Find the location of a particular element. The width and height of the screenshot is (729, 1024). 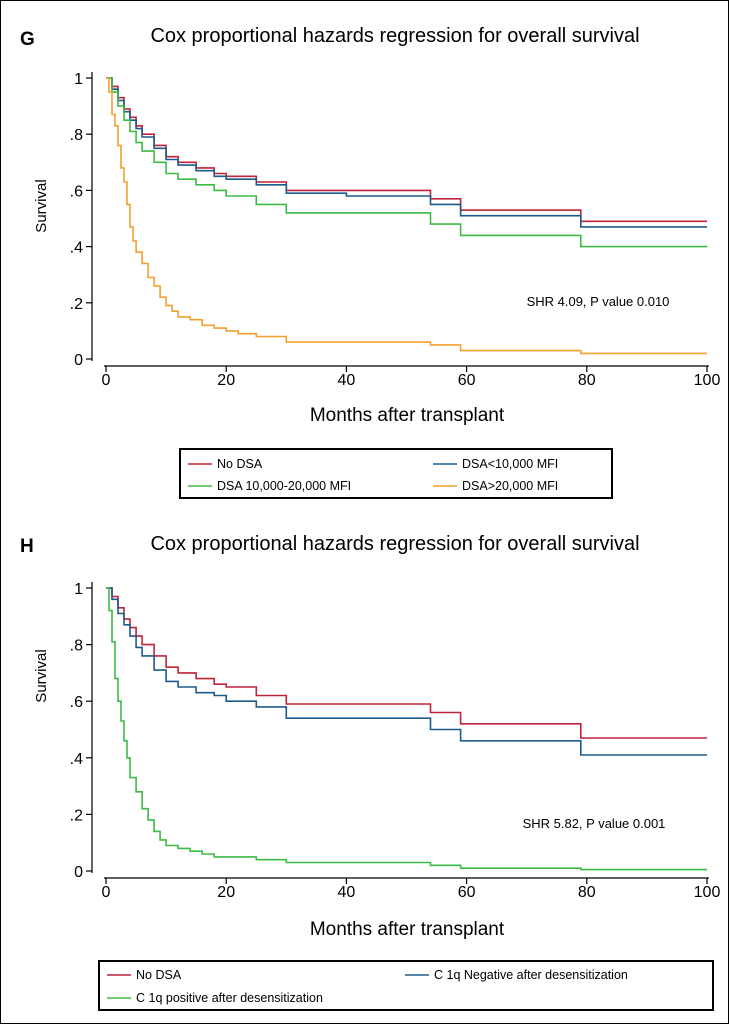

x-tick-label-g: 80 is located at coordinates (587, 380).